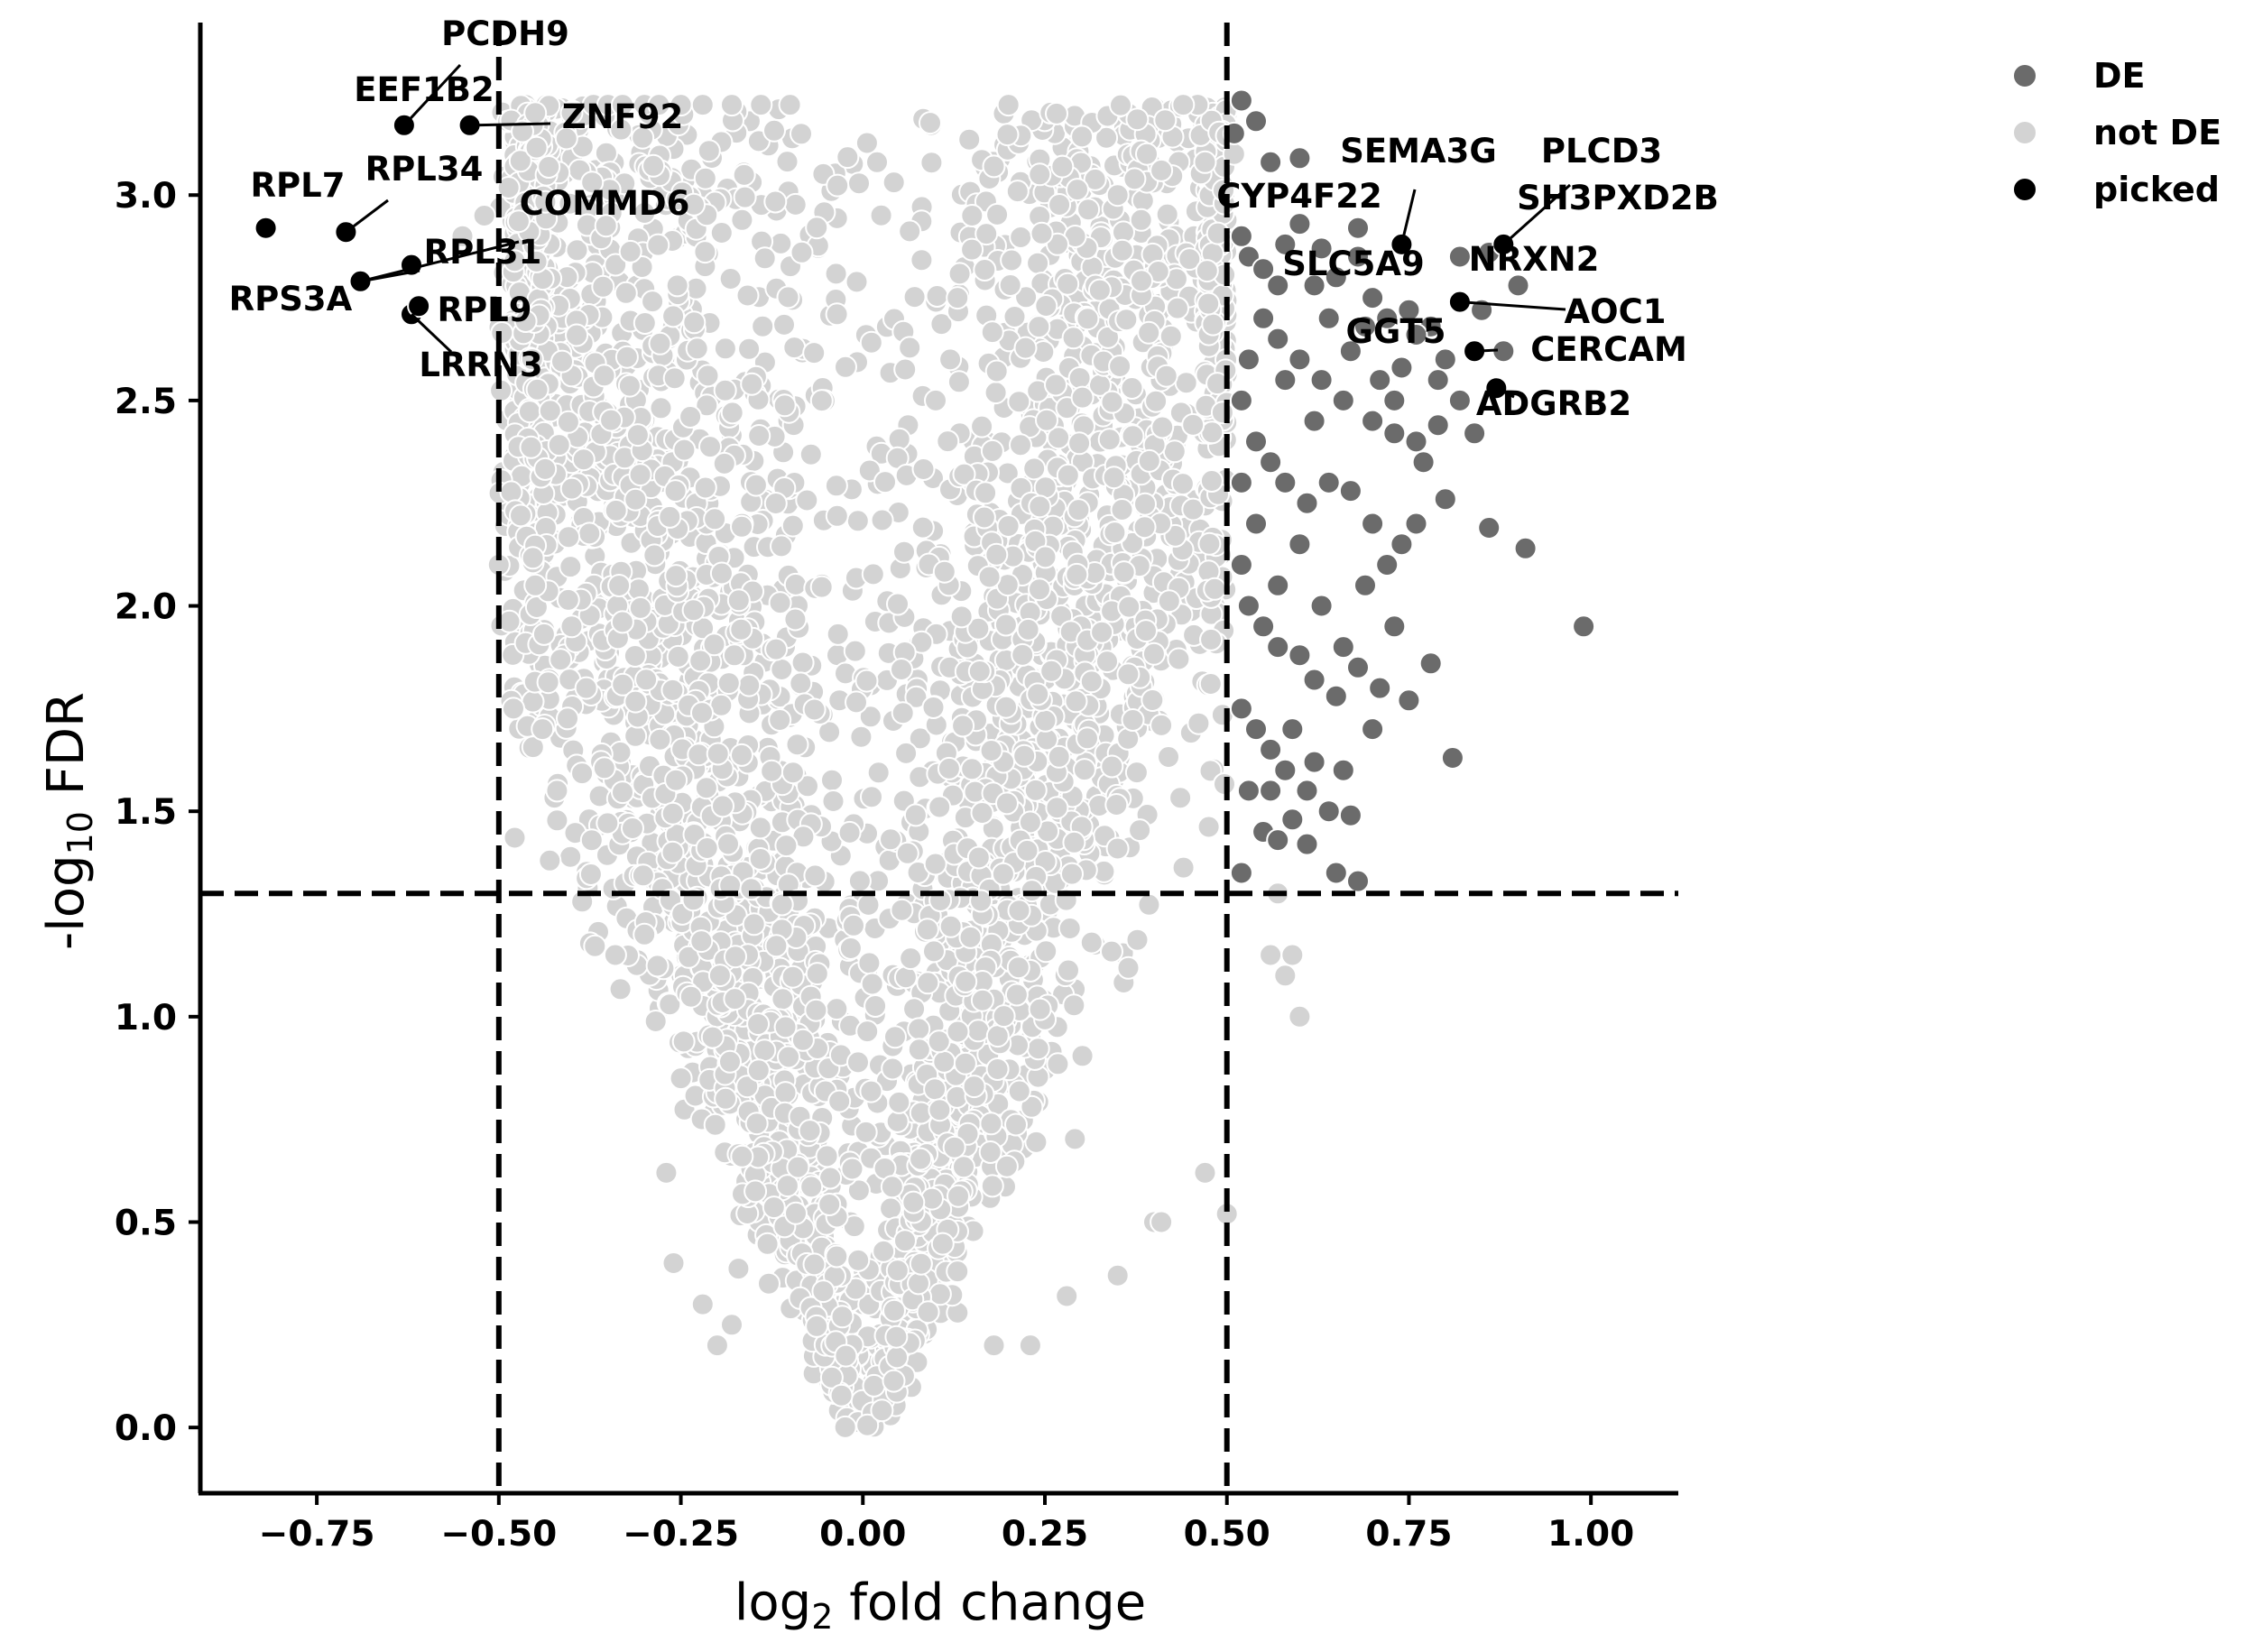 Image resolution: width=2263 pixels, height=1652 pixels. I want to click on y-tick-label: 2.5, so click(146, 402).